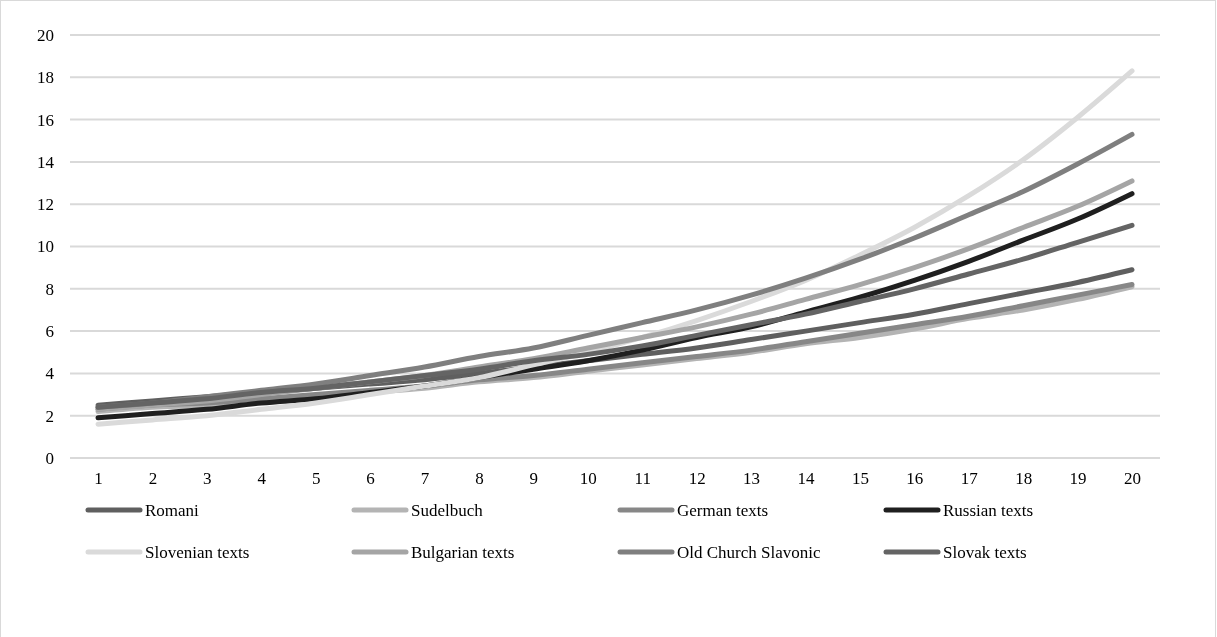  I want to click on y-tick-label: 10, so click(45, 247).